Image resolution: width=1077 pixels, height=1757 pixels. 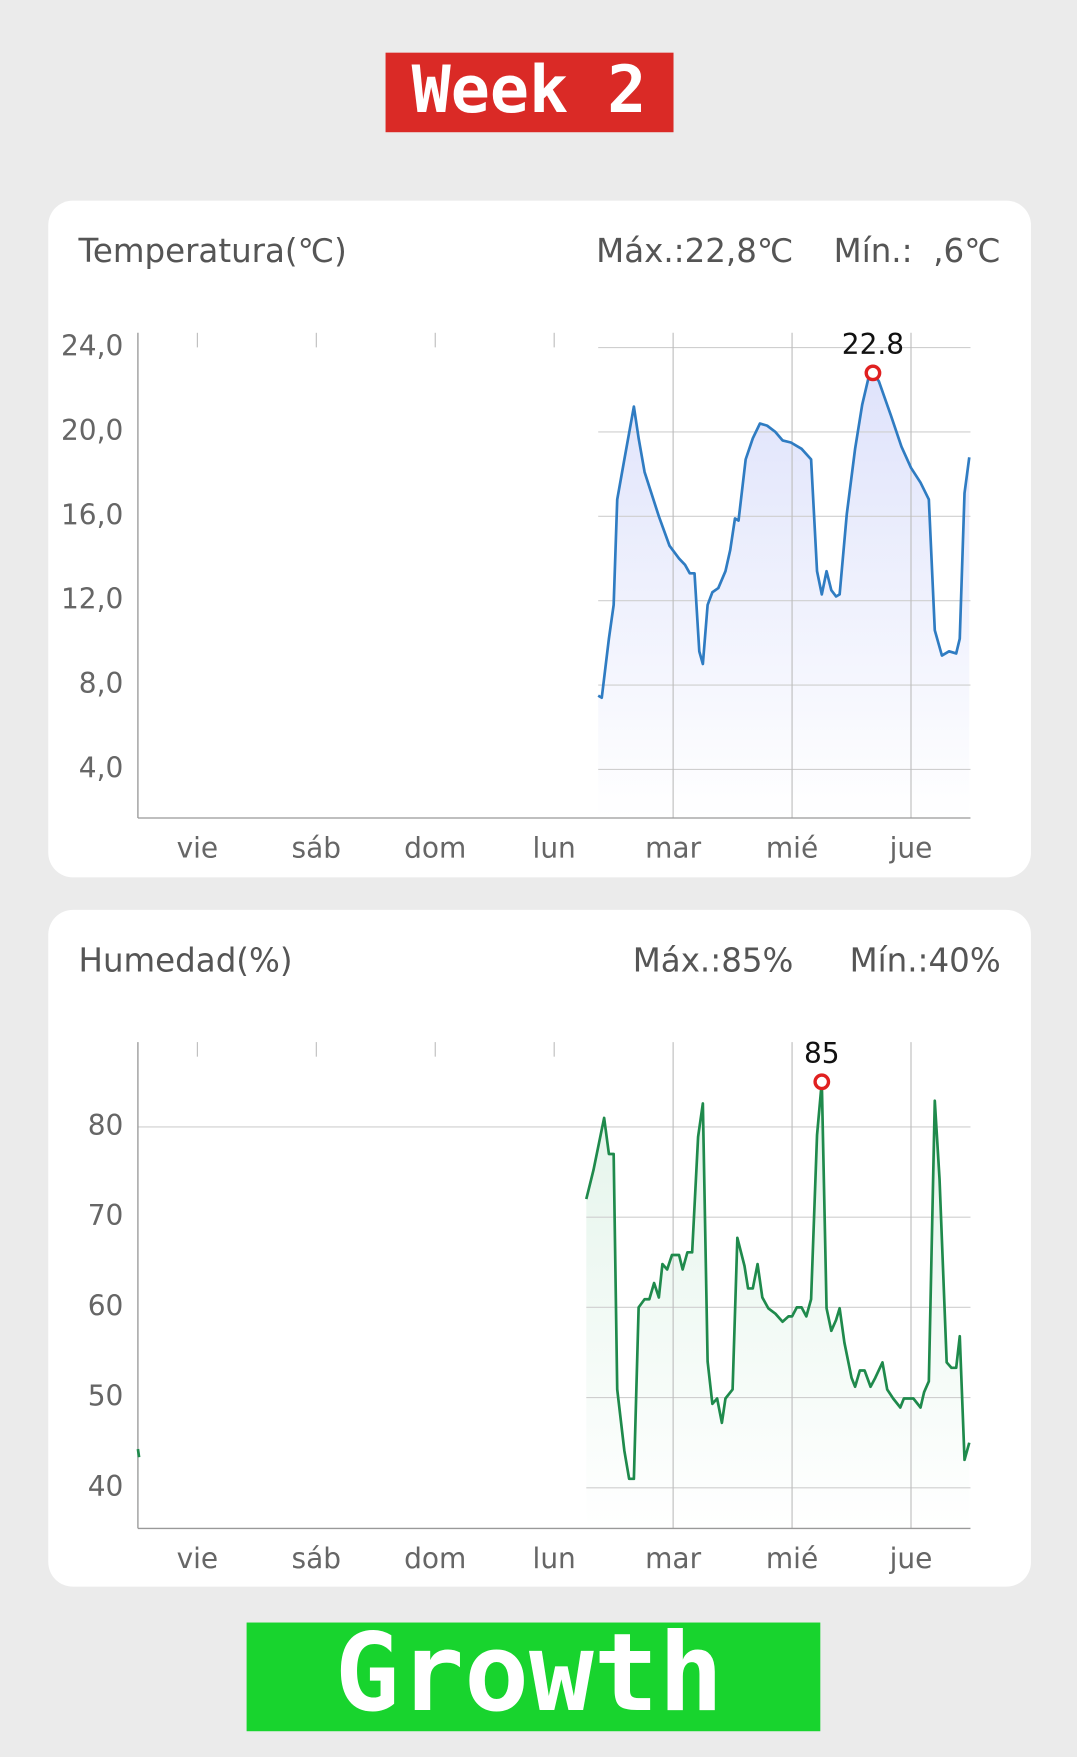 I want to click on y-tick-label: 12,0, so click(x=92, y=599).